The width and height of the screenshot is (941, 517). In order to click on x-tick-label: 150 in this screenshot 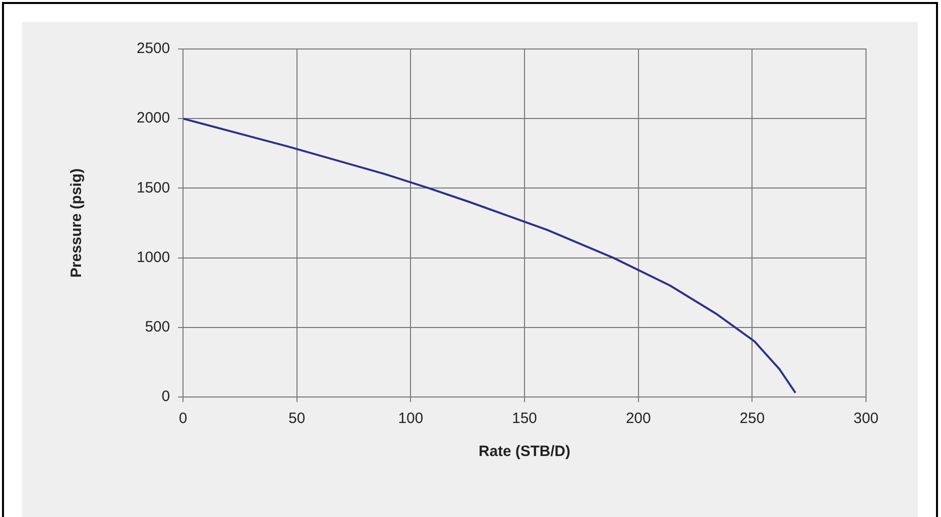, I will do `click(525, 419)`.